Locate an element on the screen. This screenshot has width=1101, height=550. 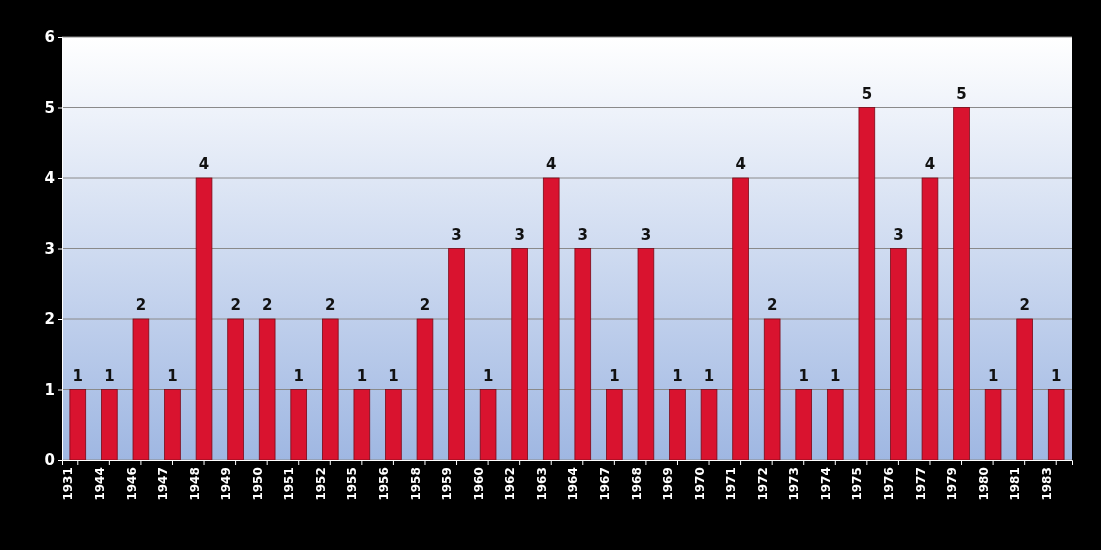
x-tick-label: 1976 is located at coordinates (889, 484).